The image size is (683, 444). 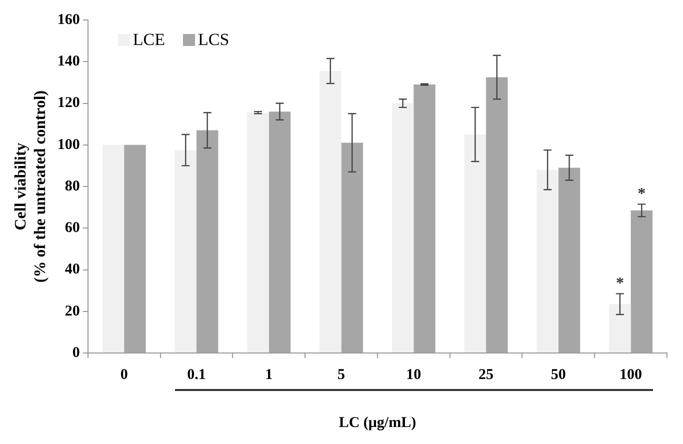 What do you see at coordinates (342, 374) in the screenshot?
I see `x-tick-label: 5` at bounding box center [342, 374].